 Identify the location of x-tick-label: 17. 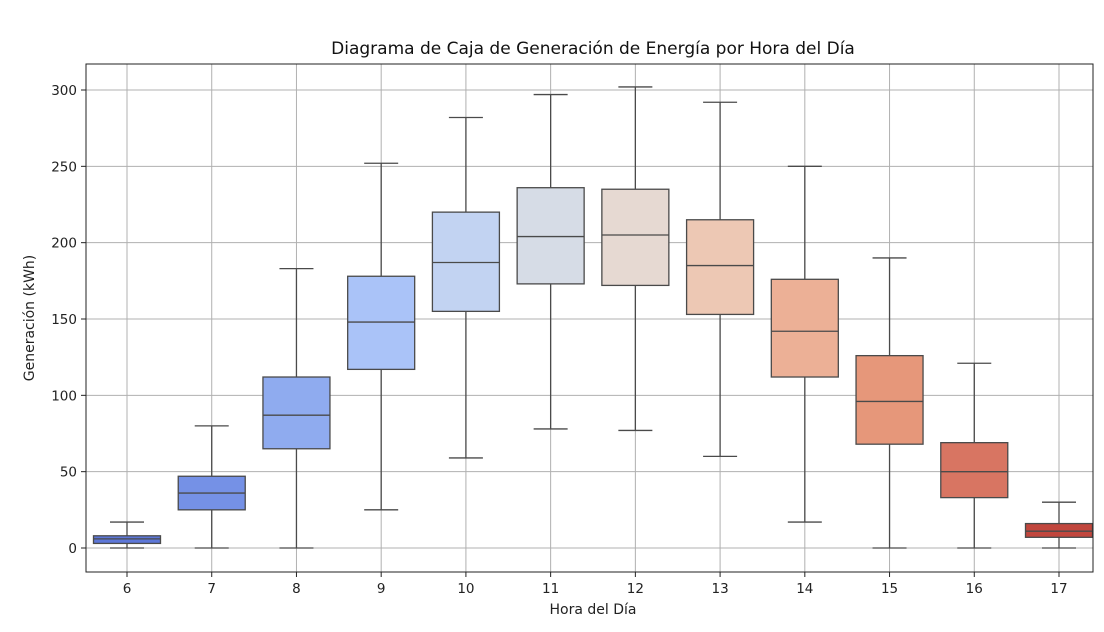
(1058, 589).